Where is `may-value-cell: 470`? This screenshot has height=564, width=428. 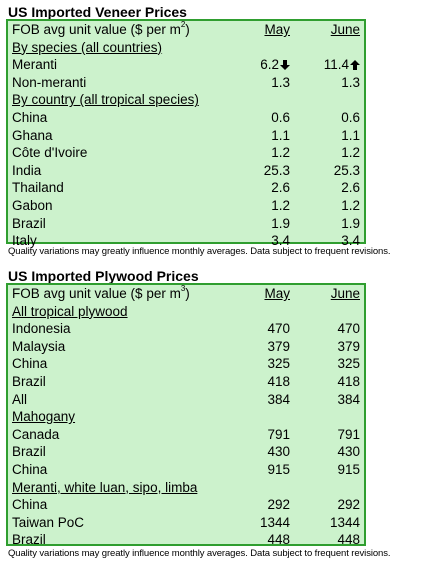 may-value-cell: 470 is located at coordinates (278, 329).